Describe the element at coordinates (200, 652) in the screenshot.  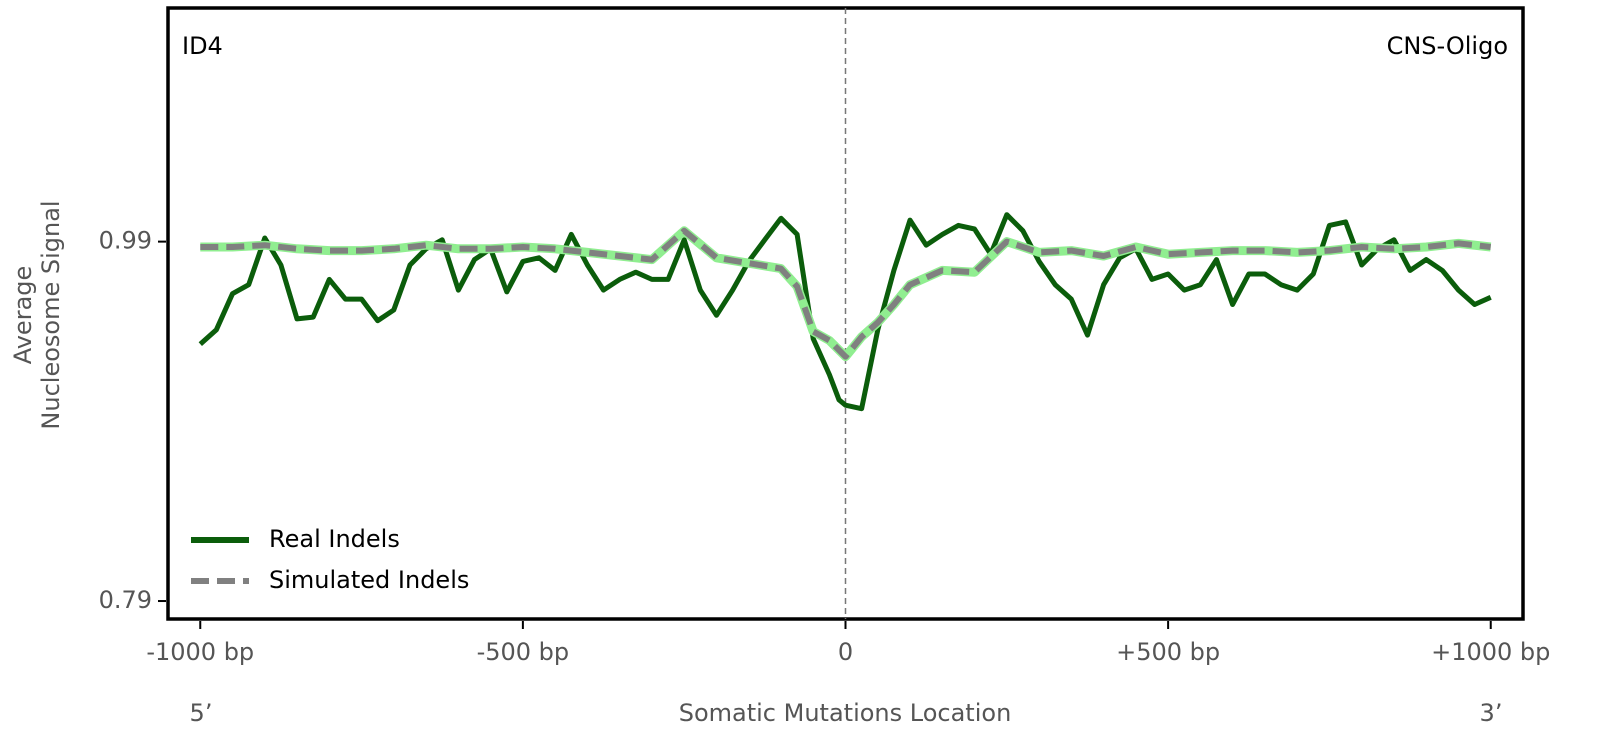
I see `x-tick-label: -1000 bp` at that location.